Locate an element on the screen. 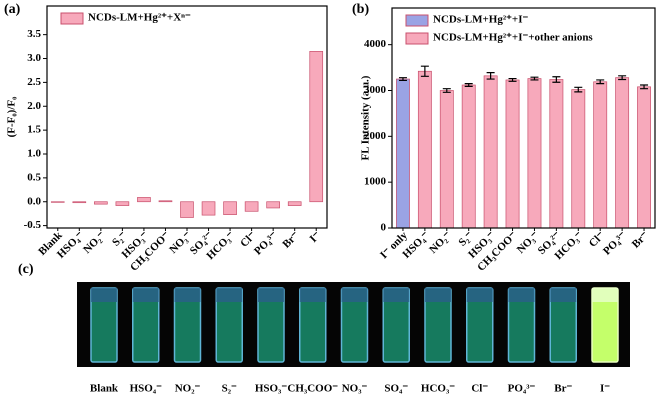  y-tick-label: 3.0 is located at coordinates (34, 58).